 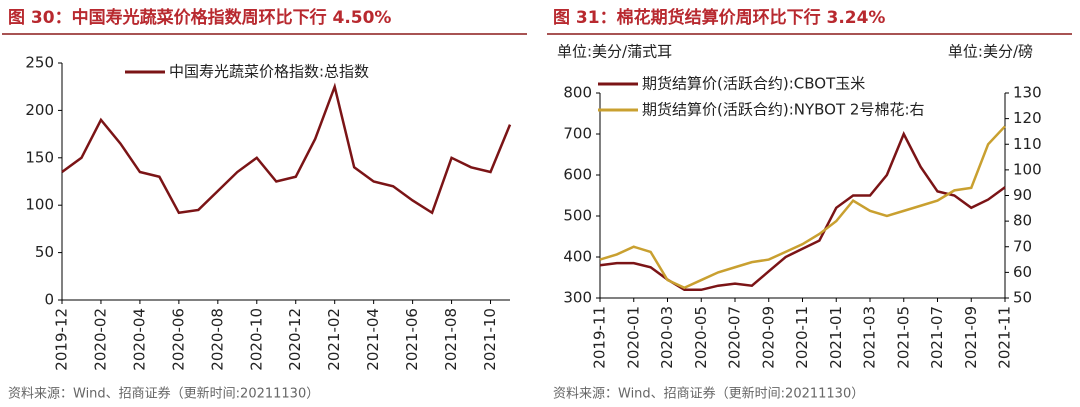 What do you see at coordinates (199, 17) in the screenshot?
I see `chart-title: 图 30：中国寿光蔬菜价格指数周环比下行 4.50%` at bounding box center [199, 17].